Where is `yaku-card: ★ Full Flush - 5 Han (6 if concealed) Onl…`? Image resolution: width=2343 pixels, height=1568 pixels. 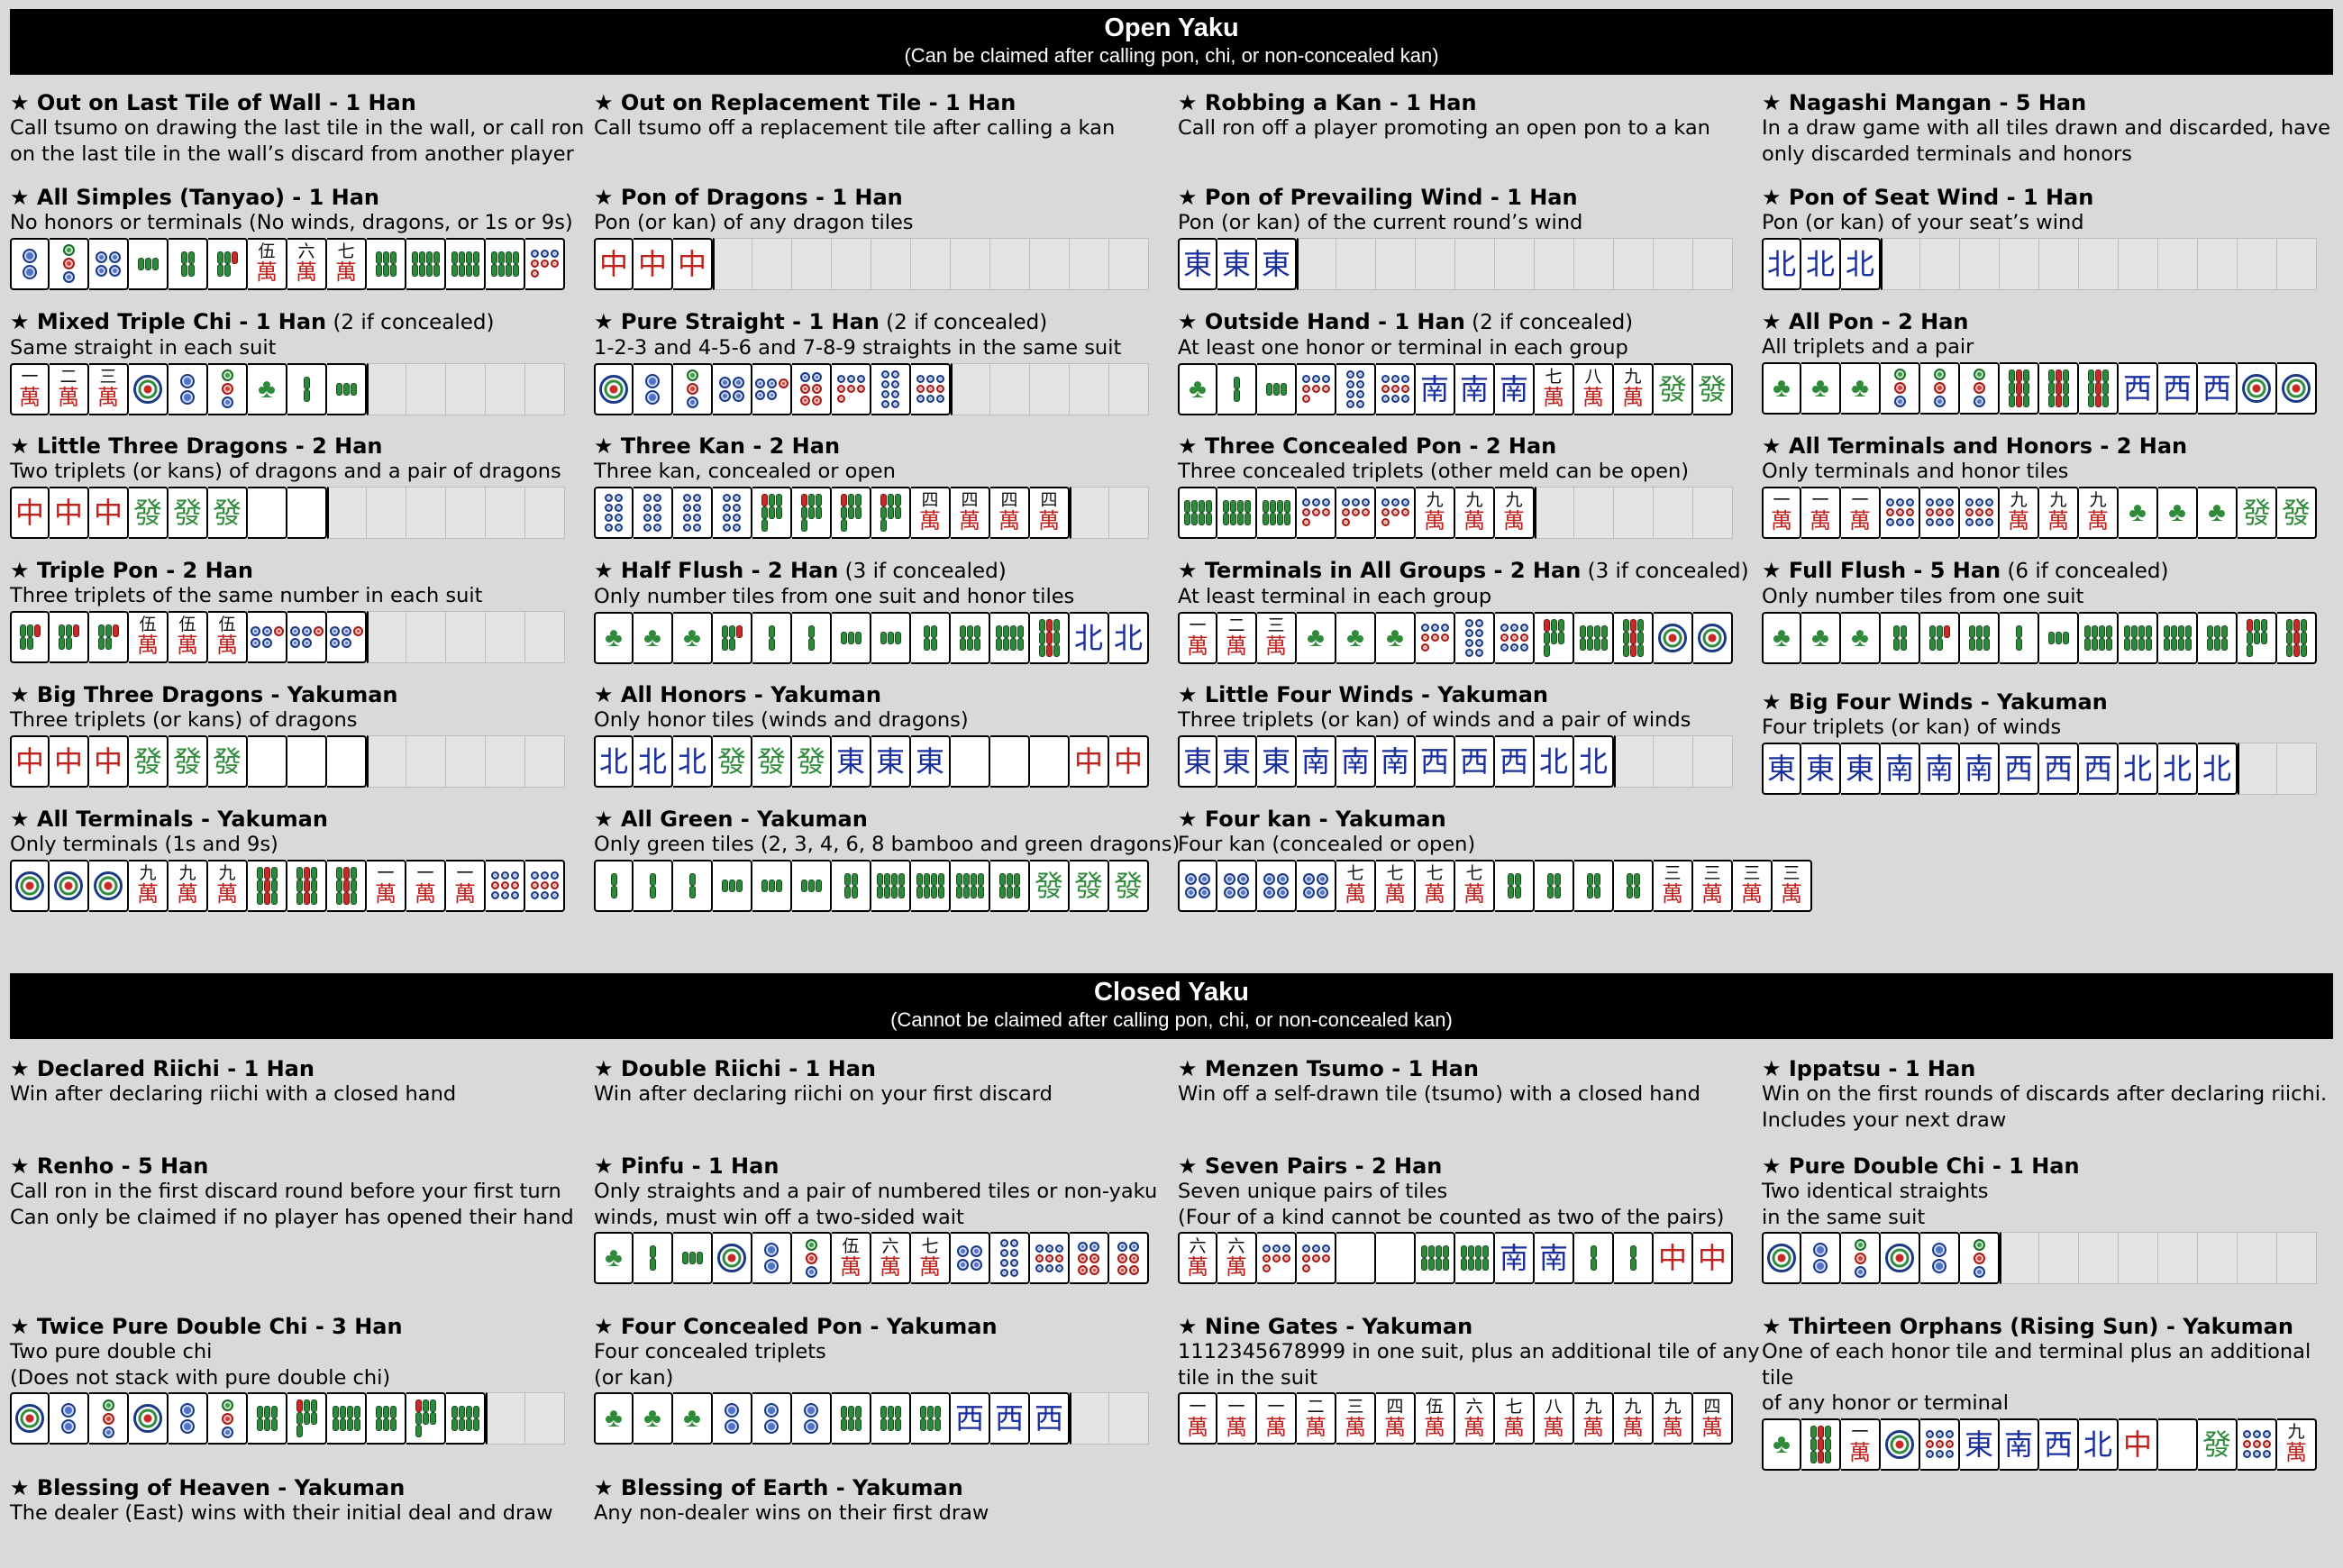 yaku-card: ★ Full Flush - 5 Han (6 if concealed) Onl… is located at coordinates (2040, 611).